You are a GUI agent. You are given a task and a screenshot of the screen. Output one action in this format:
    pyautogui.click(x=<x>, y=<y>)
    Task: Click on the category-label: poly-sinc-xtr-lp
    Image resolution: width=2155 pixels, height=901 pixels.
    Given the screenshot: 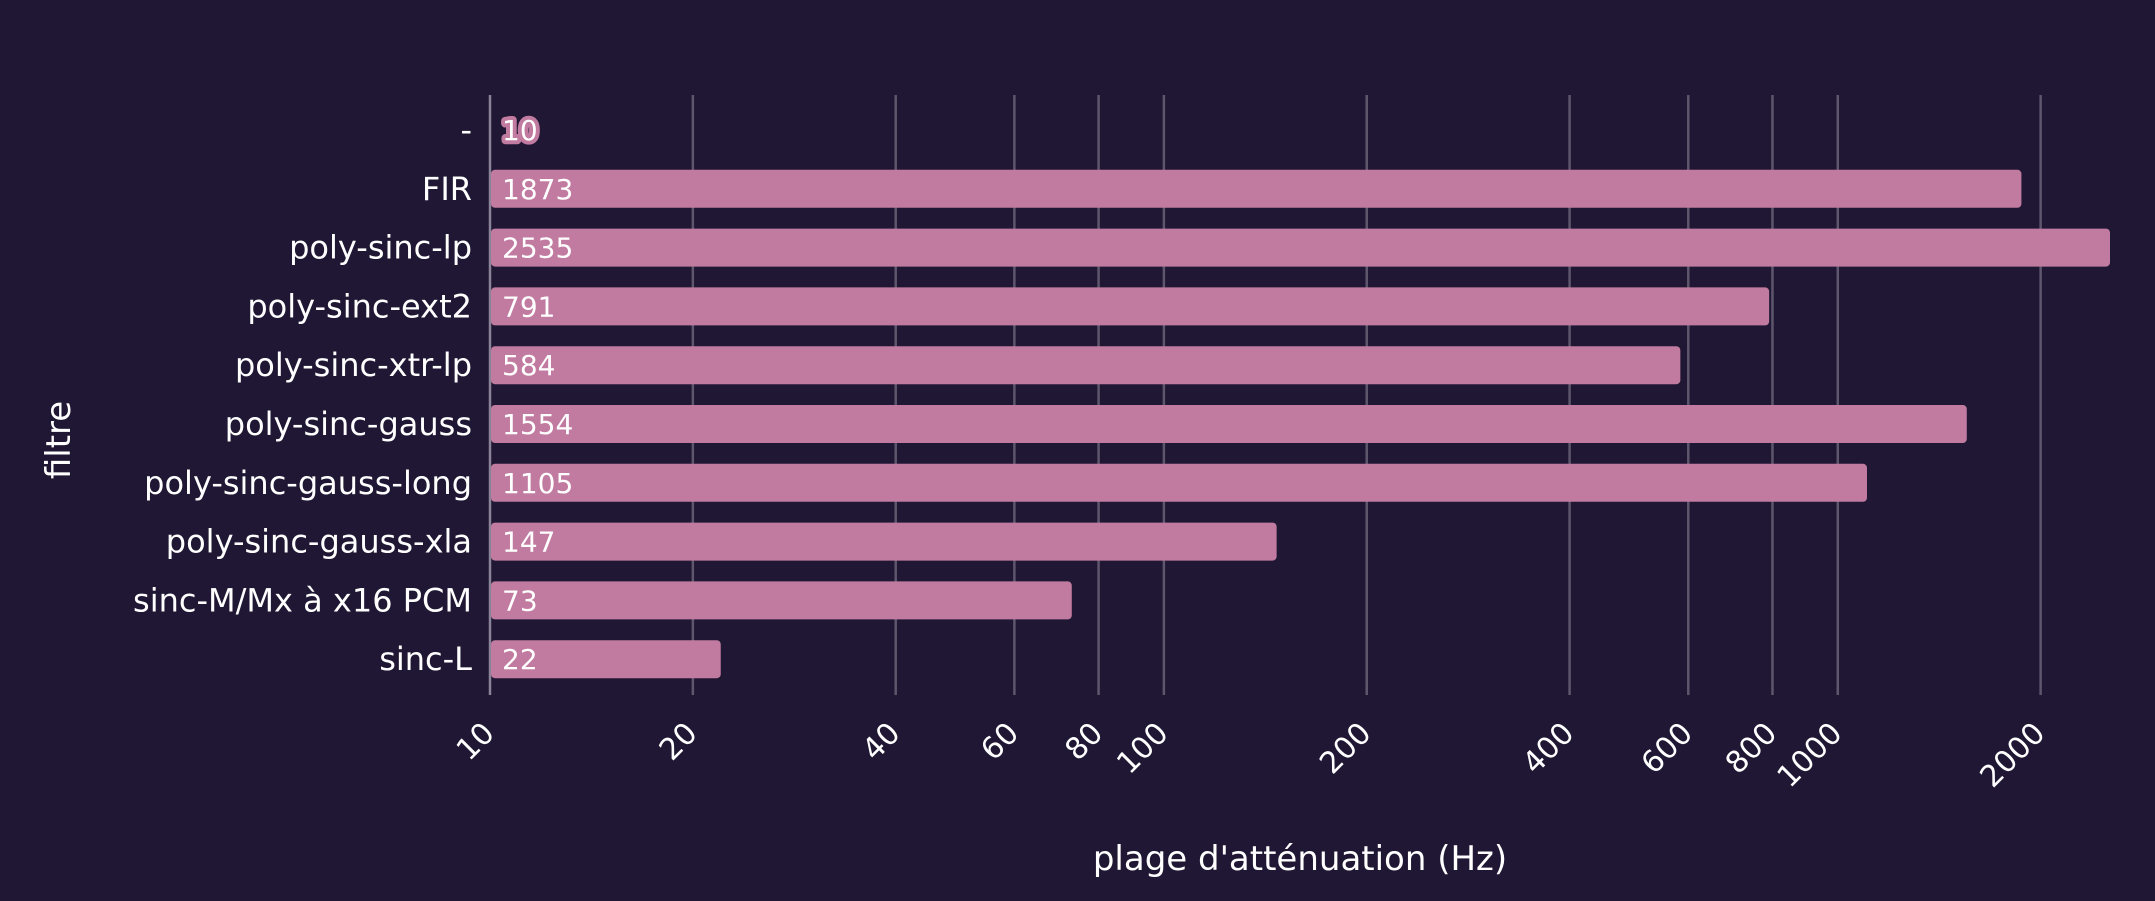 What is the action you would take?
    pyautogui.click(x=353, y=365)
    